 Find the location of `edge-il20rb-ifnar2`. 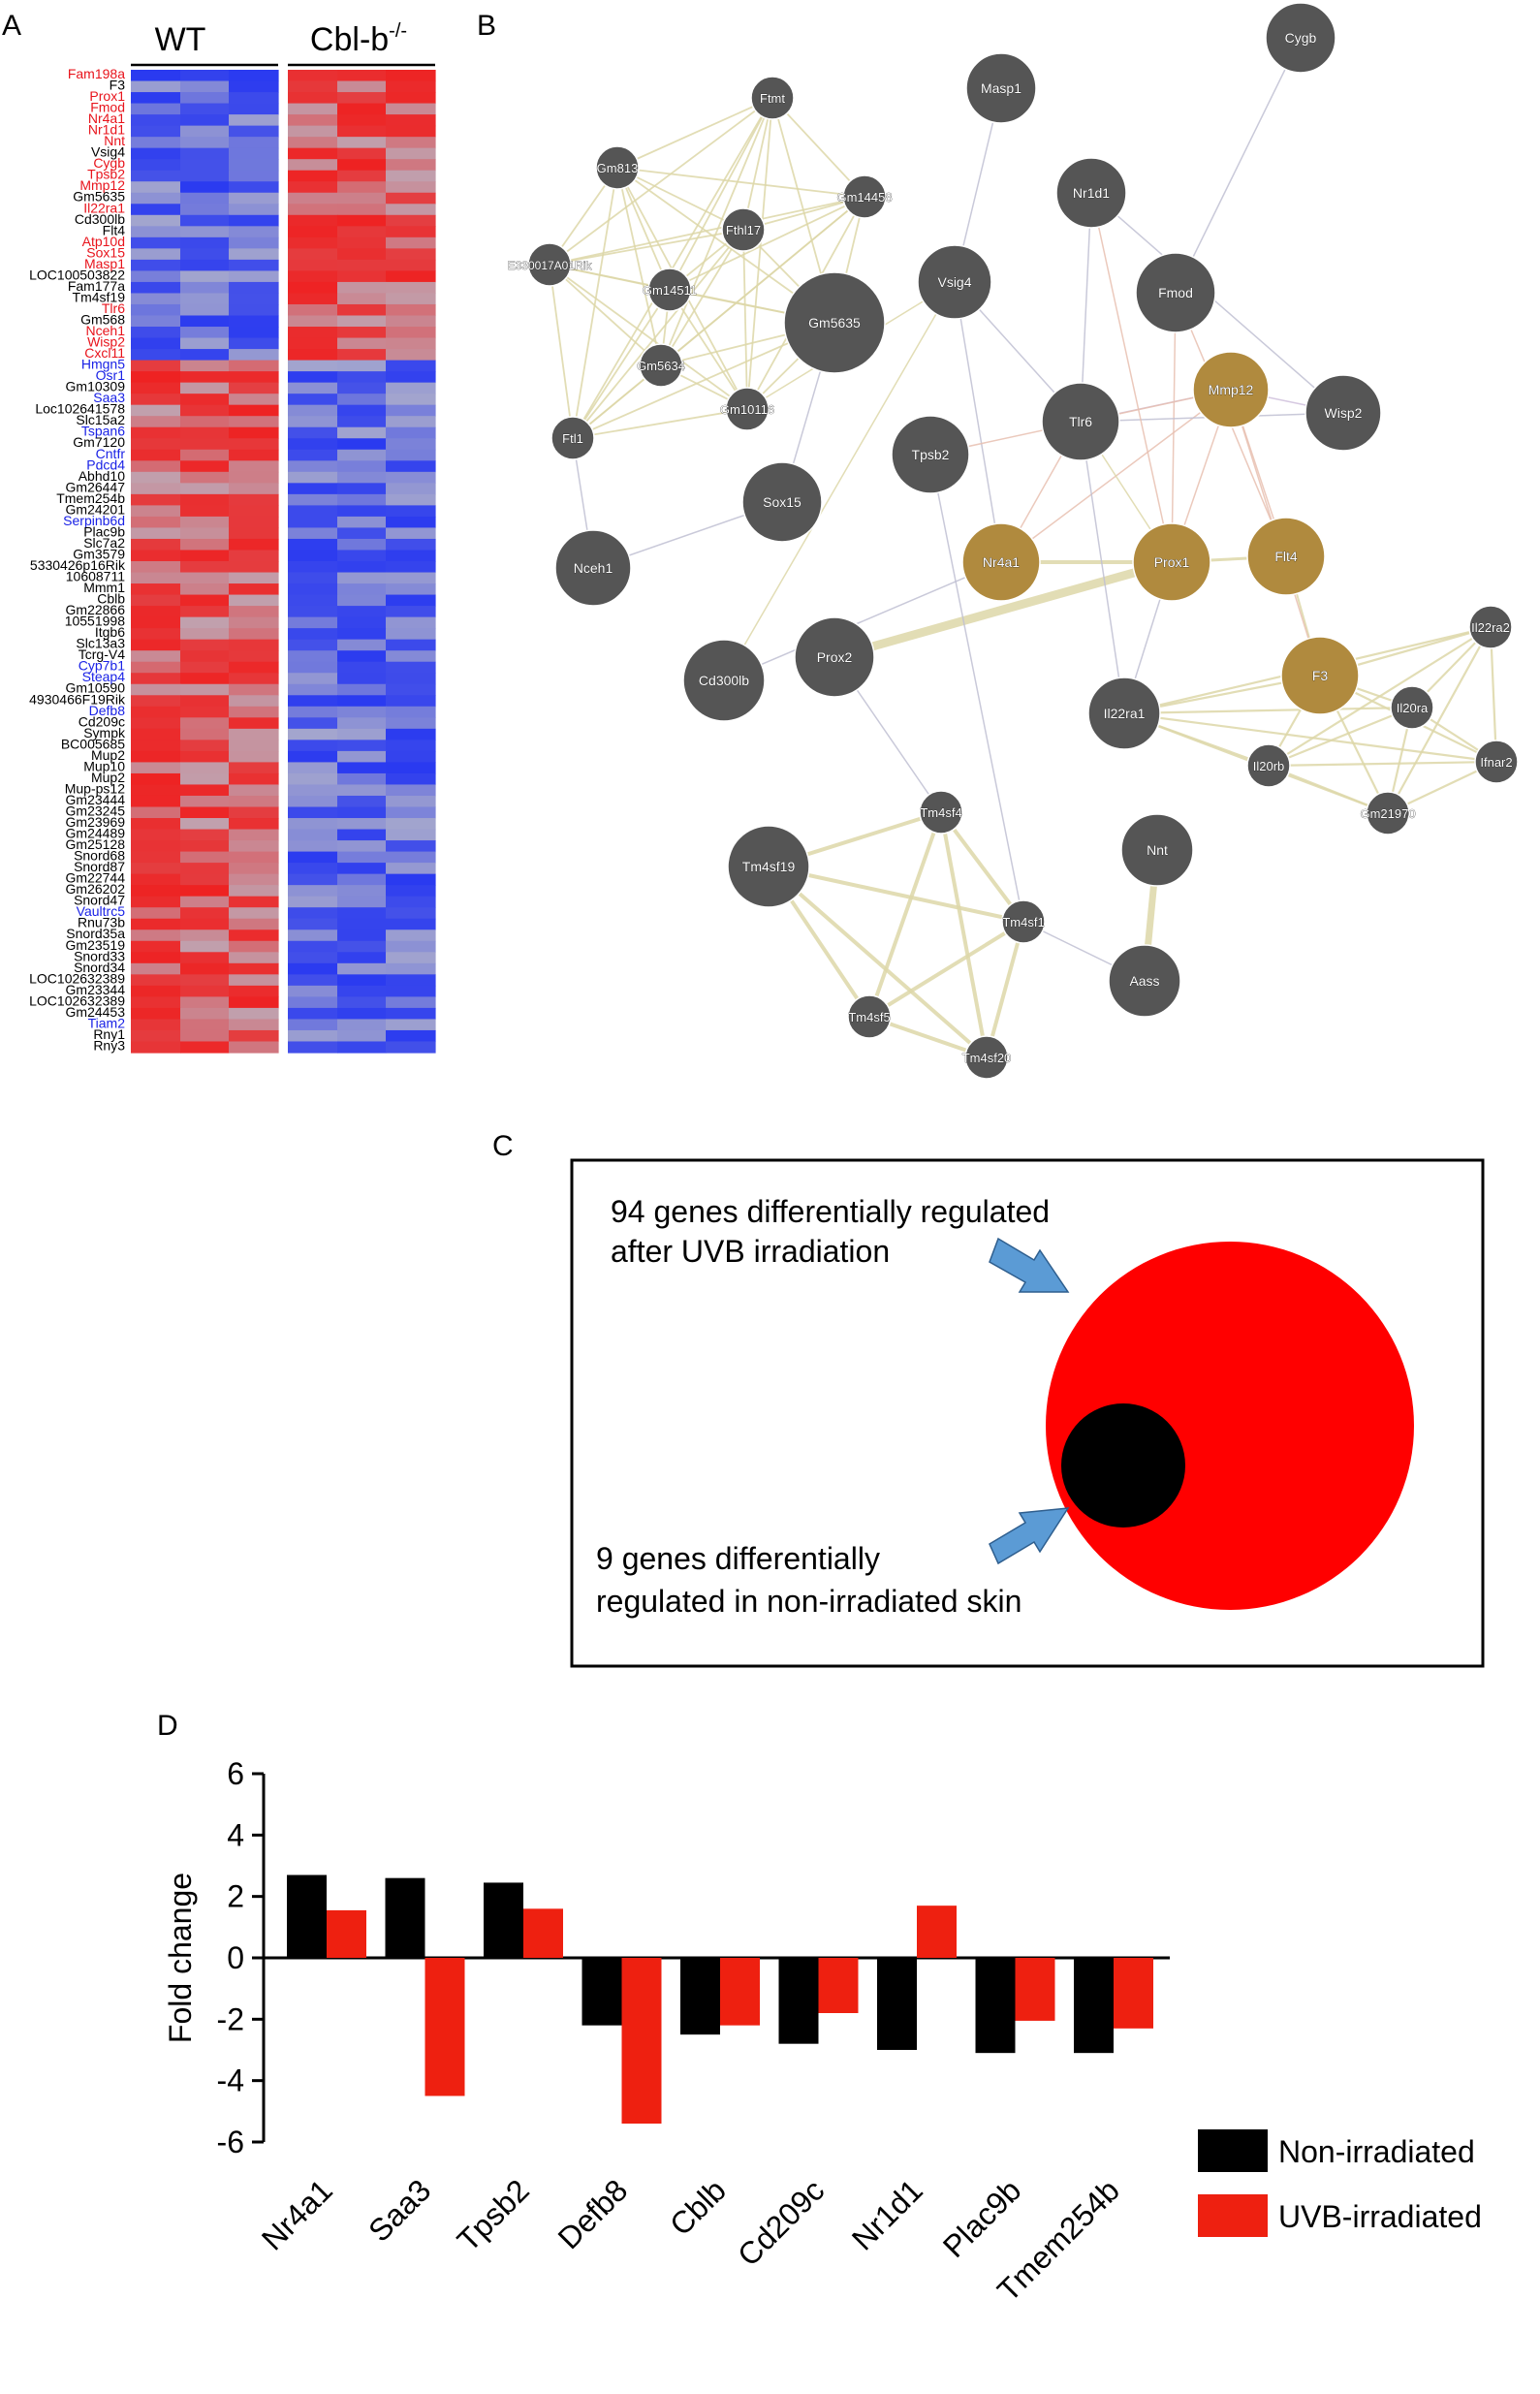

edge-il20rb-ifnar2 is located at coordinates (1382, 764).